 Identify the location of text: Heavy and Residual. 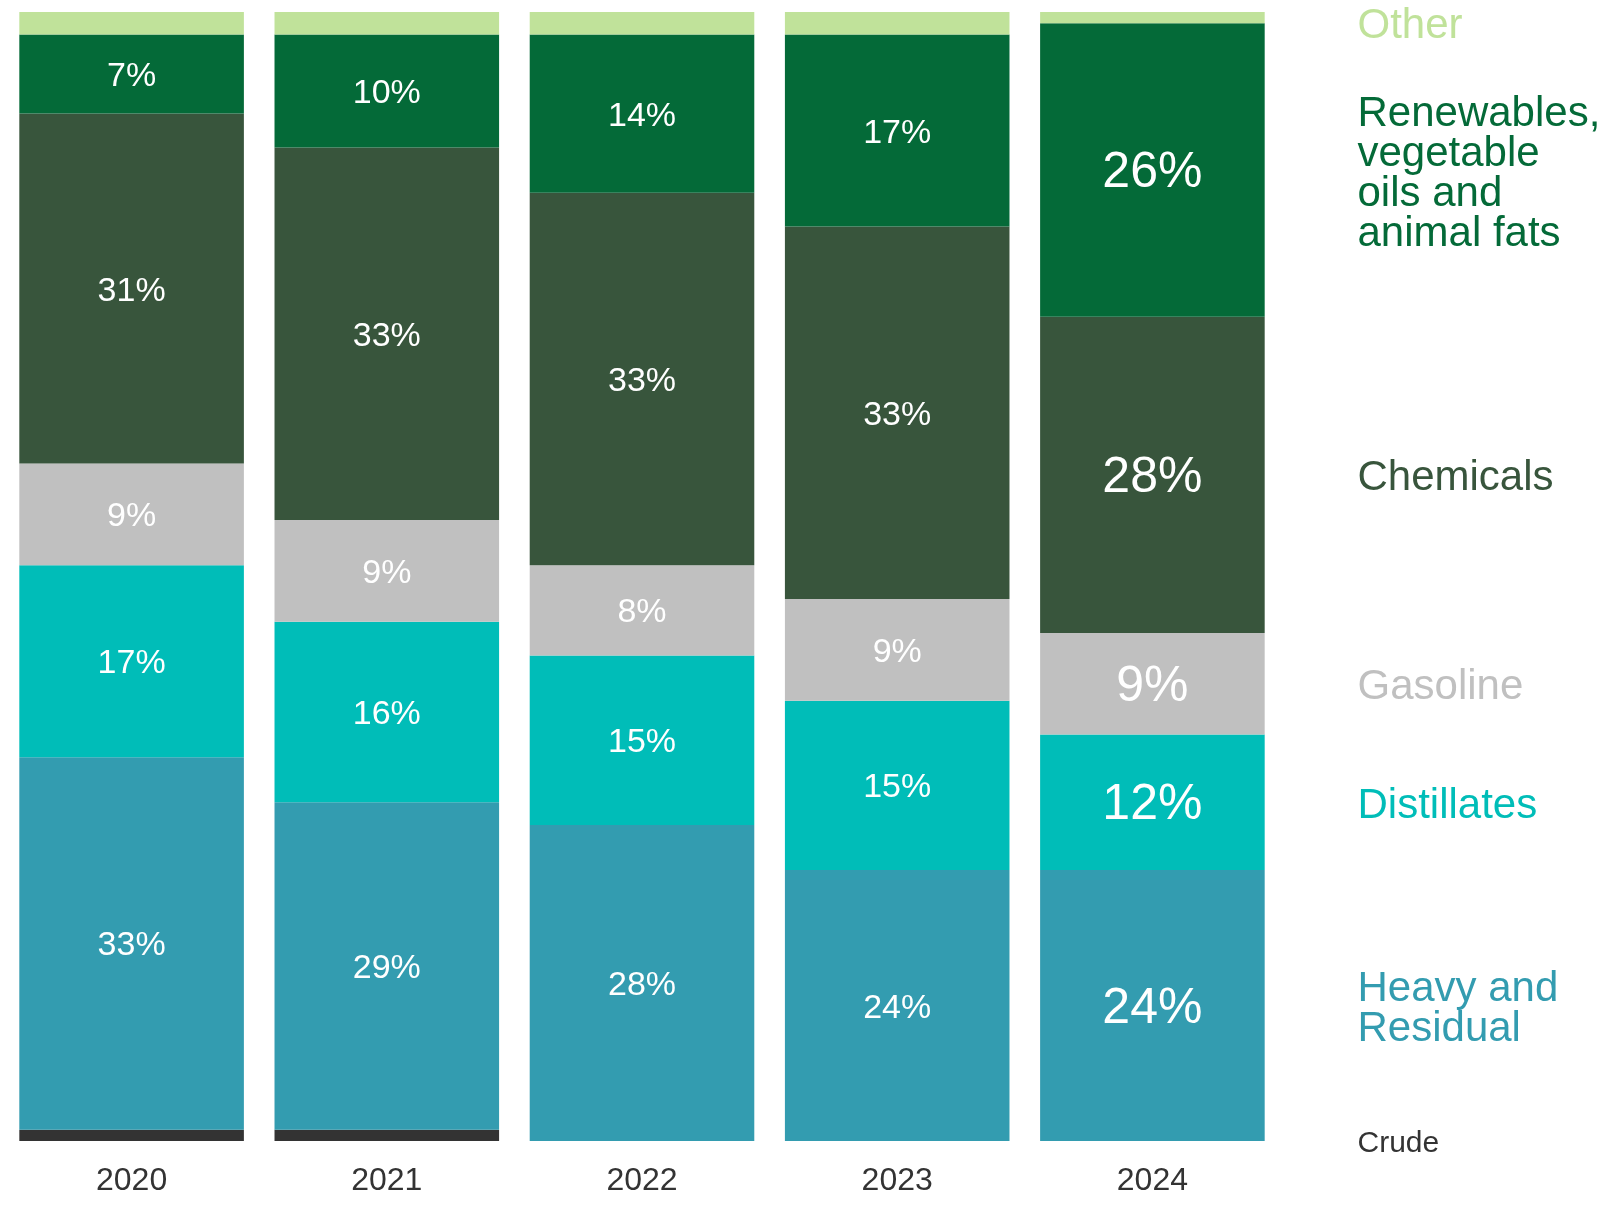
(1458, 1007).